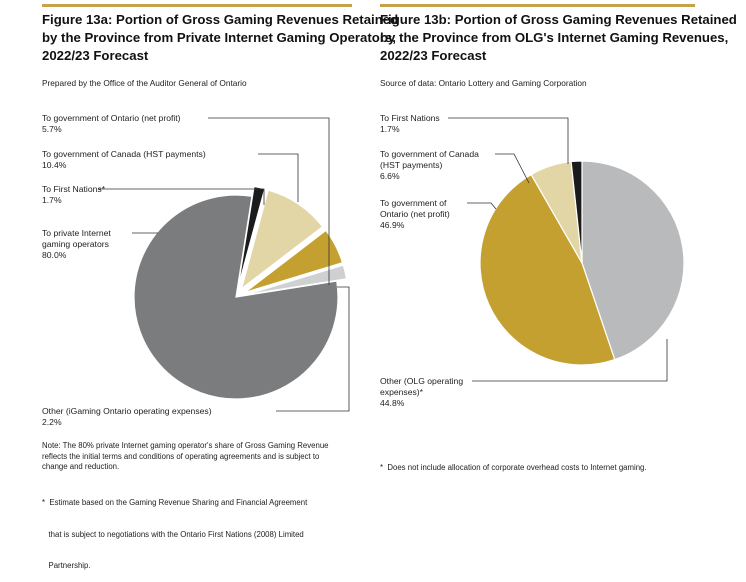 The width and height of the screenshot is (746, 582). What do you see at coordinates (54, 165) in the screenshot?
I see `label-value: 10.4%` at bounding box center [54, 165].